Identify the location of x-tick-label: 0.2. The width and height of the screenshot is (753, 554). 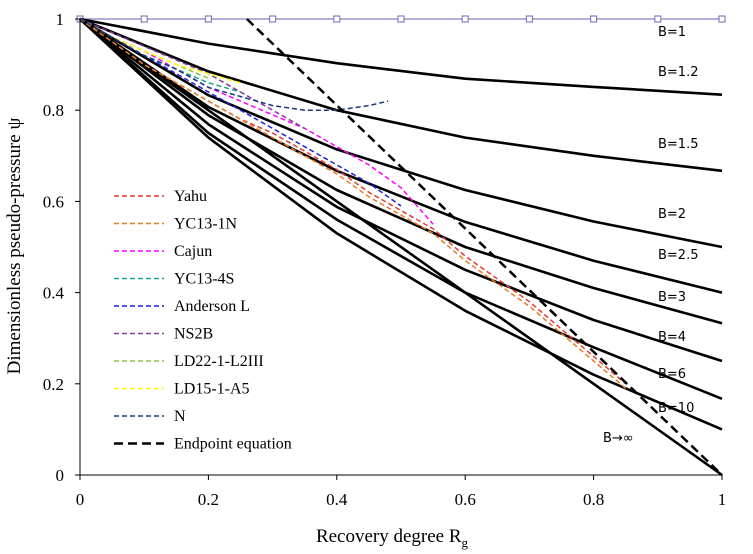
(208, 499).